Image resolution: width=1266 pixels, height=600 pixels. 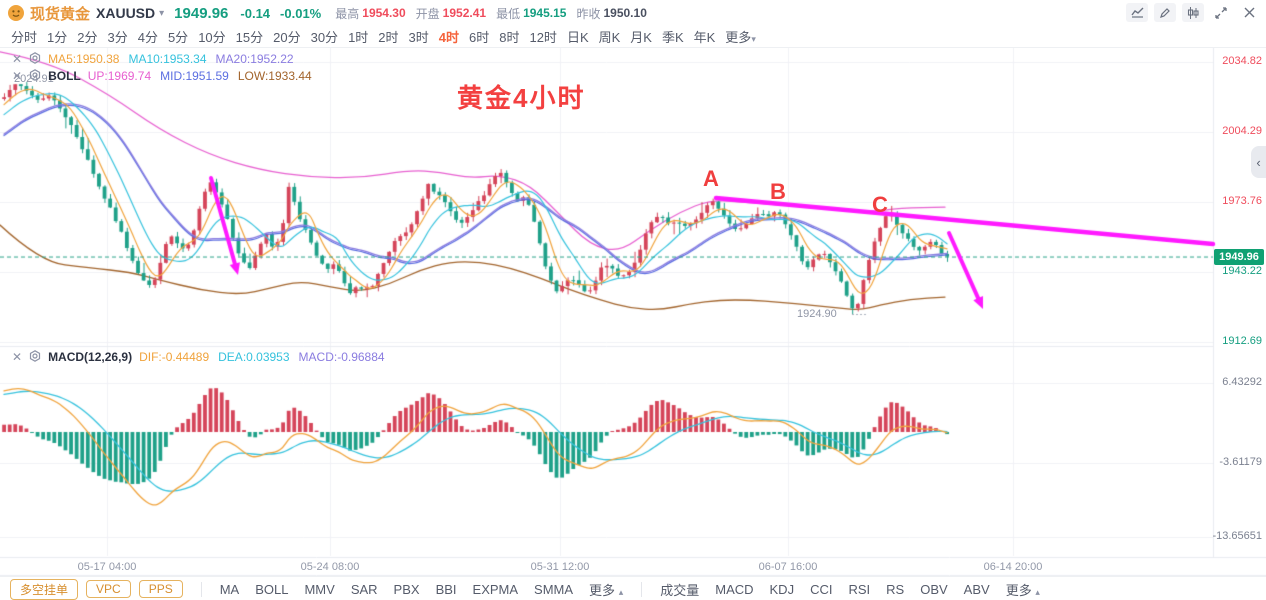 What do you see at coordinates (479, 37) in the screenshot?
I see `timeframe-tab-6时: 6时` at bounding box center [479, 37].